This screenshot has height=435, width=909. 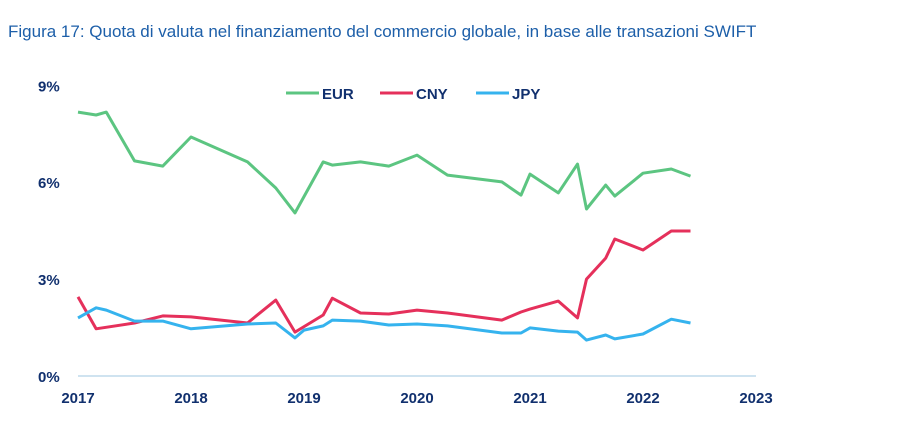 I want to click on y-tick-label: 9%, so click(x=49, y=86).